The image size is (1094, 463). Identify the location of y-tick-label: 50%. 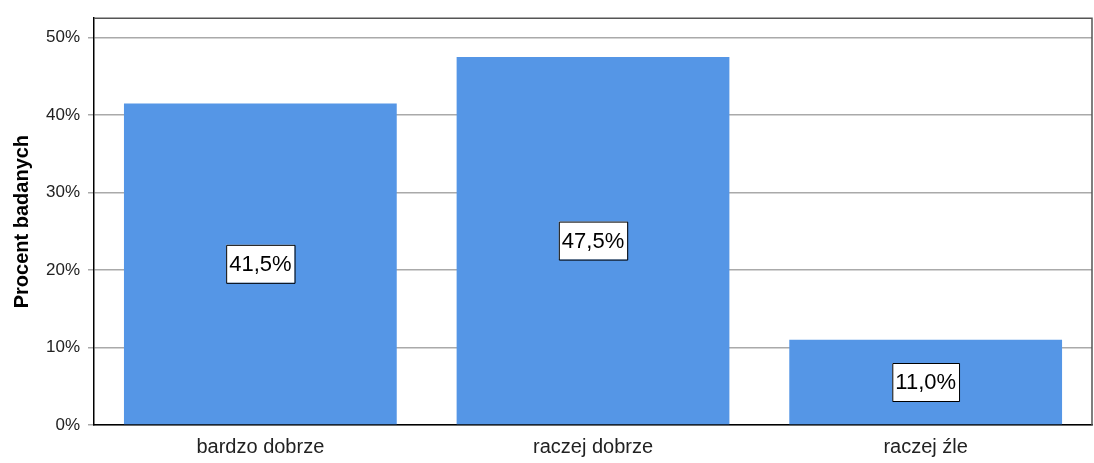
(63, 37).